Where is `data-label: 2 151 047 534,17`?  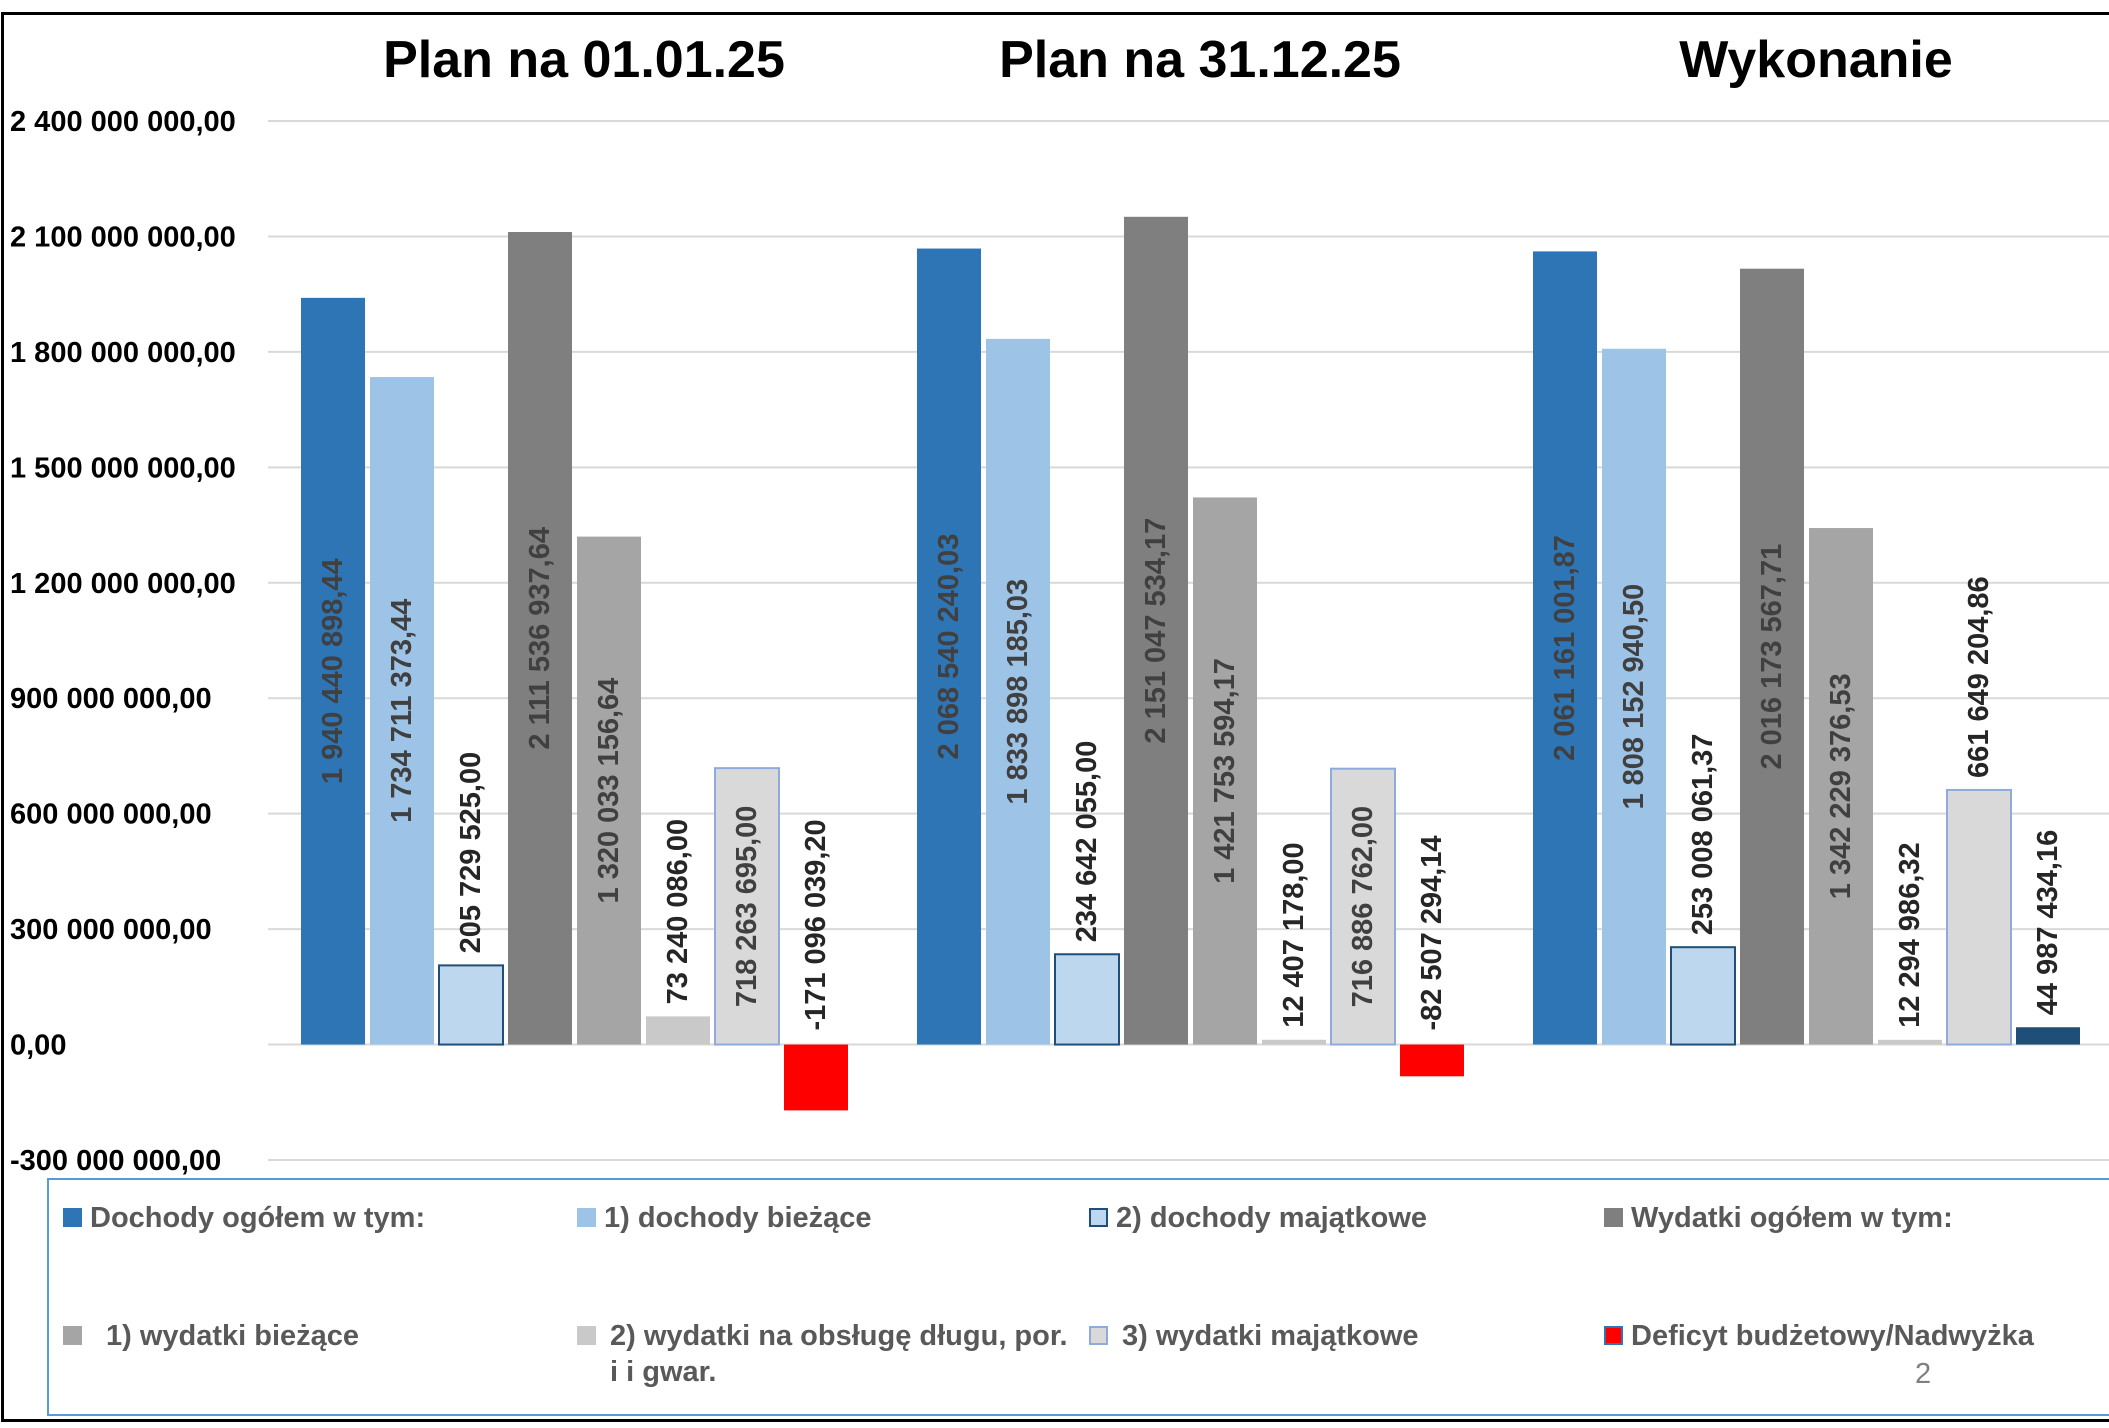 data-label: 2 151 047 534,17 is located at coordinates (1156, 631).